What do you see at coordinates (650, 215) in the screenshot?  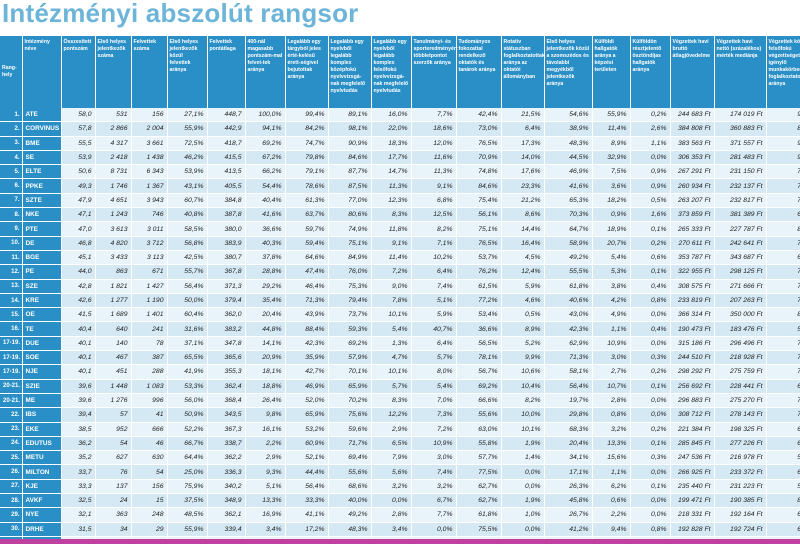 I see `value-cell: 1,6%` at bounding box center [650, 215].